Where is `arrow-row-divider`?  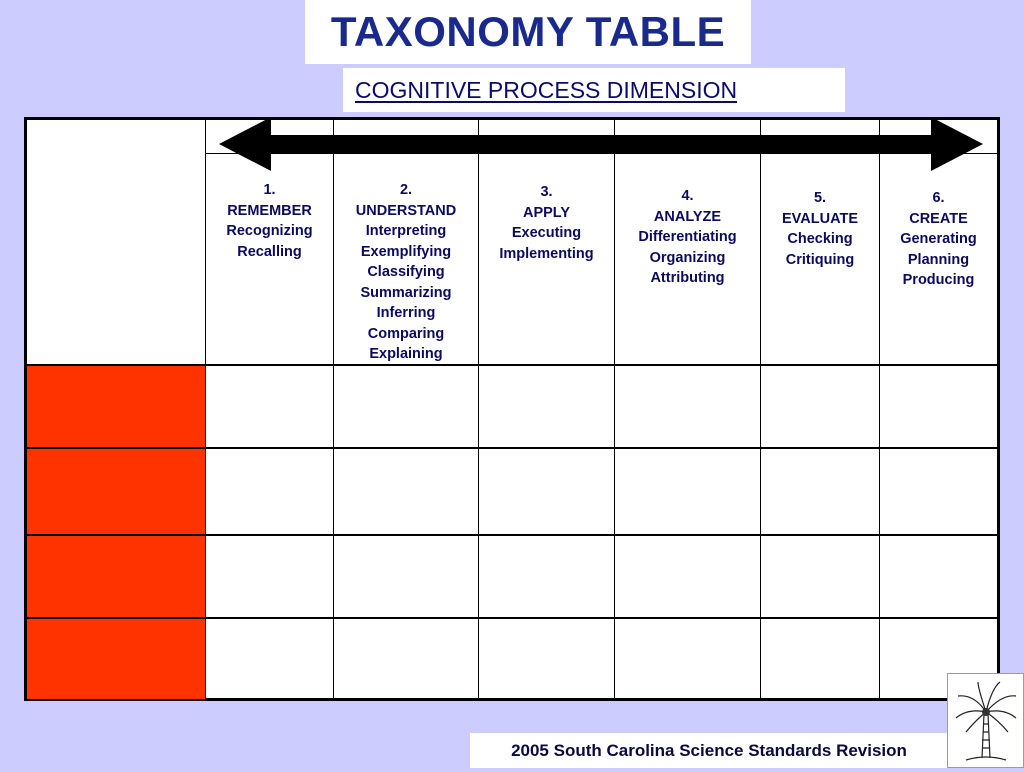
arrow-row-divider is located at coordinates (601, 153).